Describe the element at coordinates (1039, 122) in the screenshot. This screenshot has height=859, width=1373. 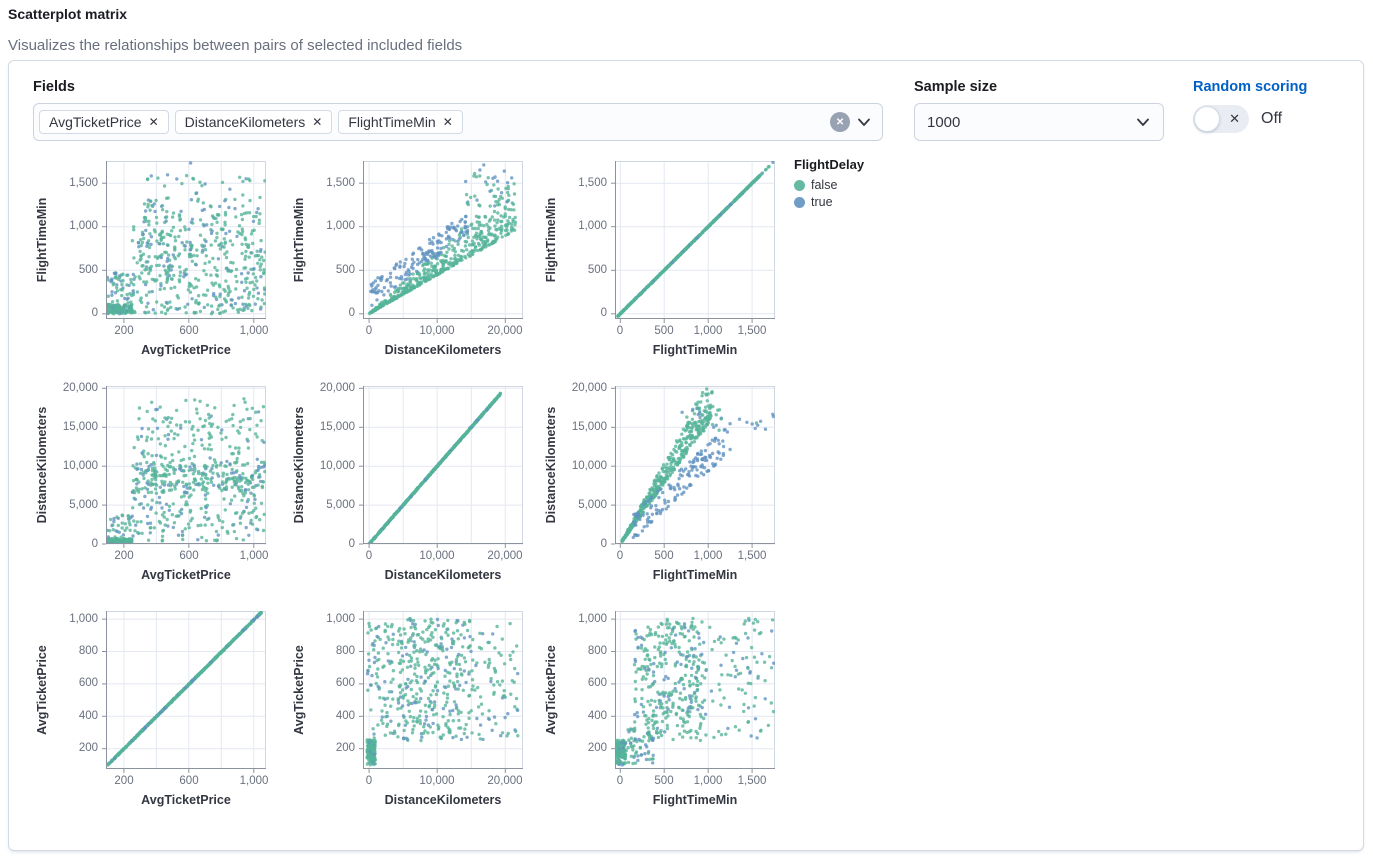
I see `sample-size-select: 1000` at that location.